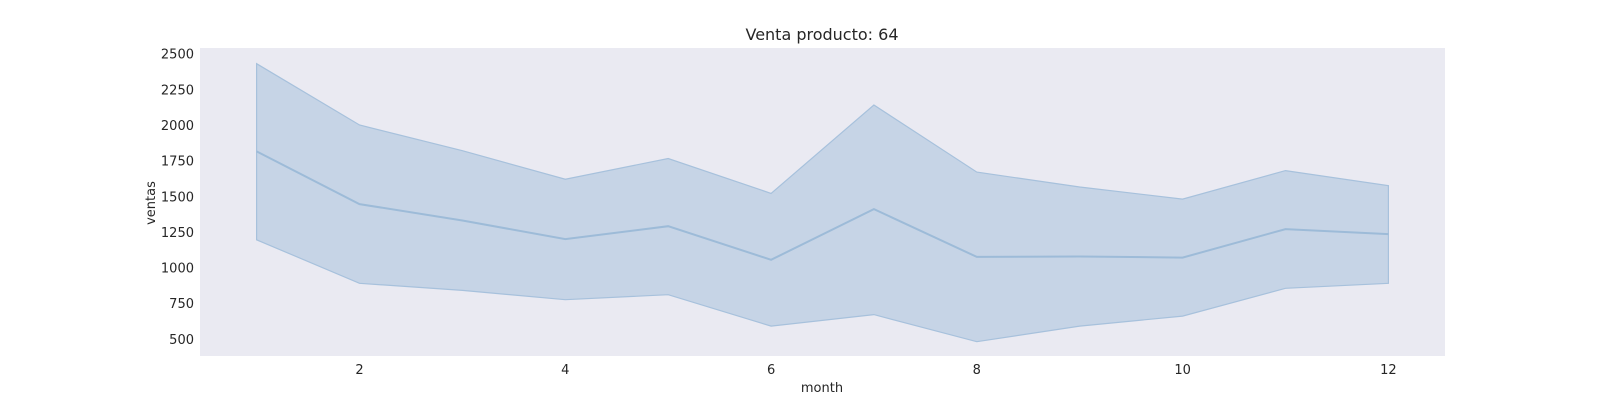  I want to click on x-tick-label: 2, so click(359, 370).